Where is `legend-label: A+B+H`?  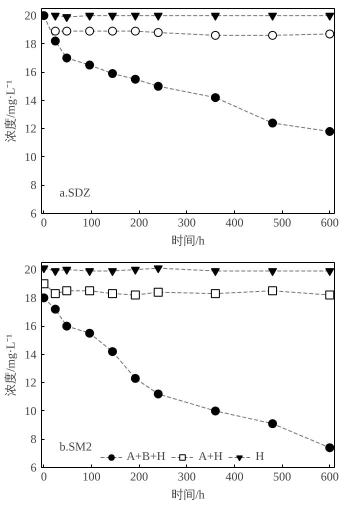
legend-label: A+B+H is located at coordinates (146, 456).